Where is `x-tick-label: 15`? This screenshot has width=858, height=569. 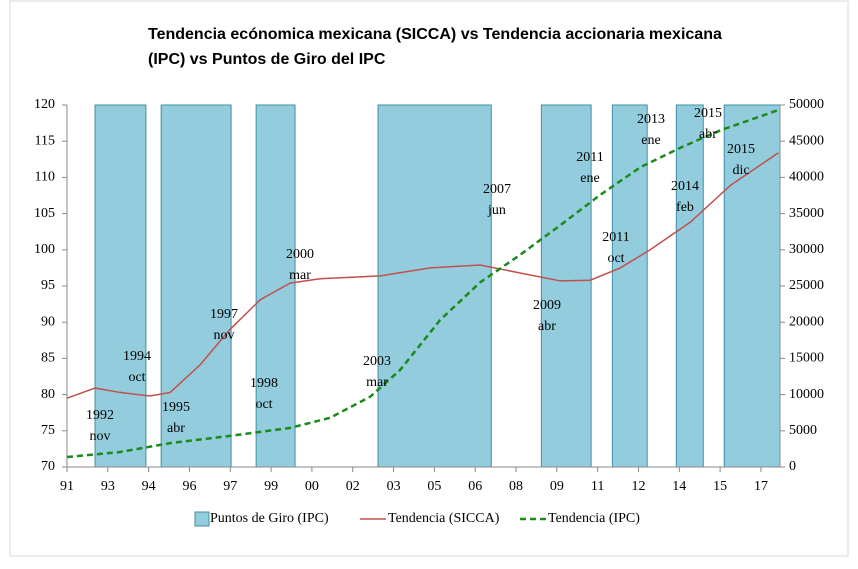 x-tick-label: 15 is located at coordinates (720, 486).